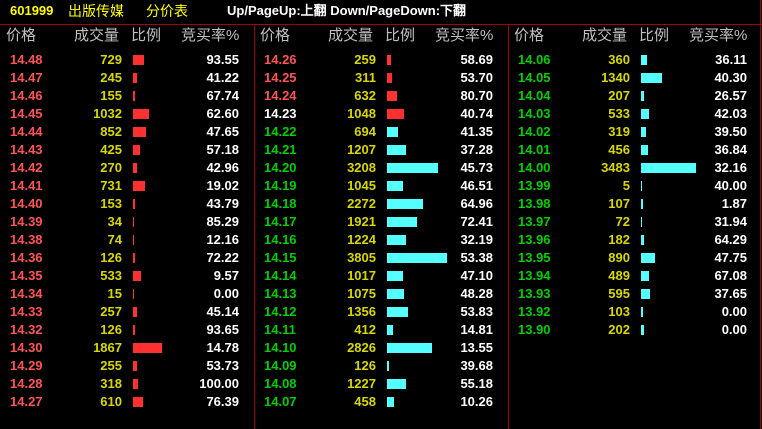  What do you see at coordinates (111, 311) in the screenshot?
I see `volume: 257` at bounding box center [111, 311].